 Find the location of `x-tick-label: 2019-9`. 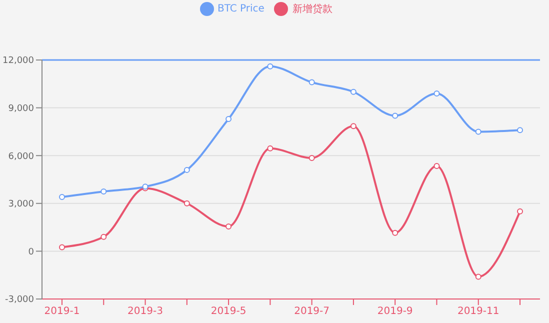

x-tick-label: 2019-9 is located at coordinates (395, 312).